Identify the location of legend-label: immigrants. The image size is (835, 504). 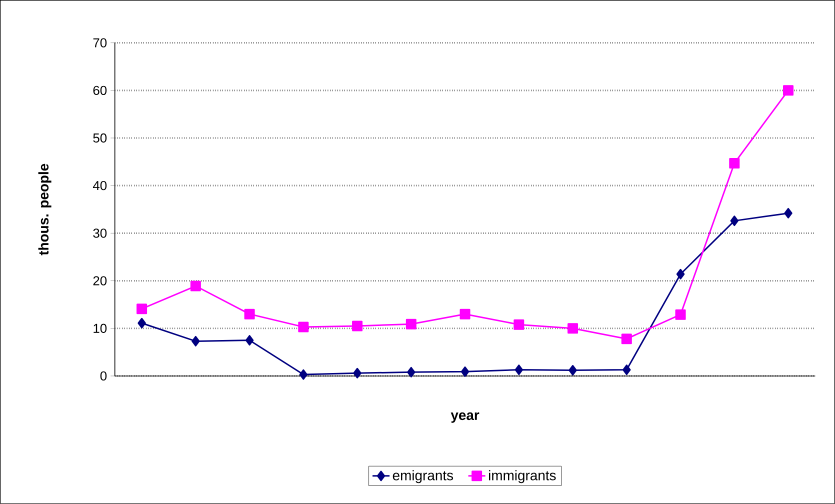
(522, 477).